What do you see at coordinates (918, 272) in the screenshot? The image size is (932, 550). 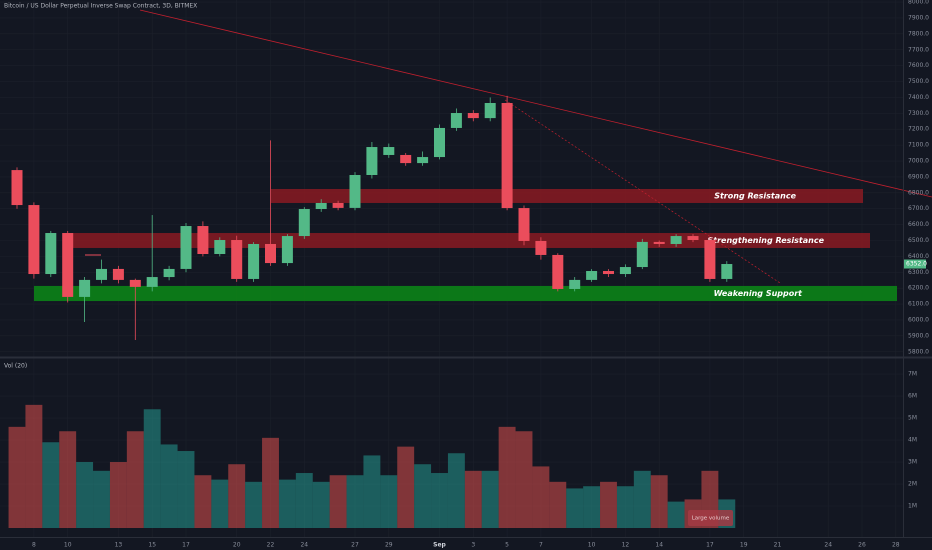 I see `y-tick-label: 6300.0` at bounding box center [918, 272].